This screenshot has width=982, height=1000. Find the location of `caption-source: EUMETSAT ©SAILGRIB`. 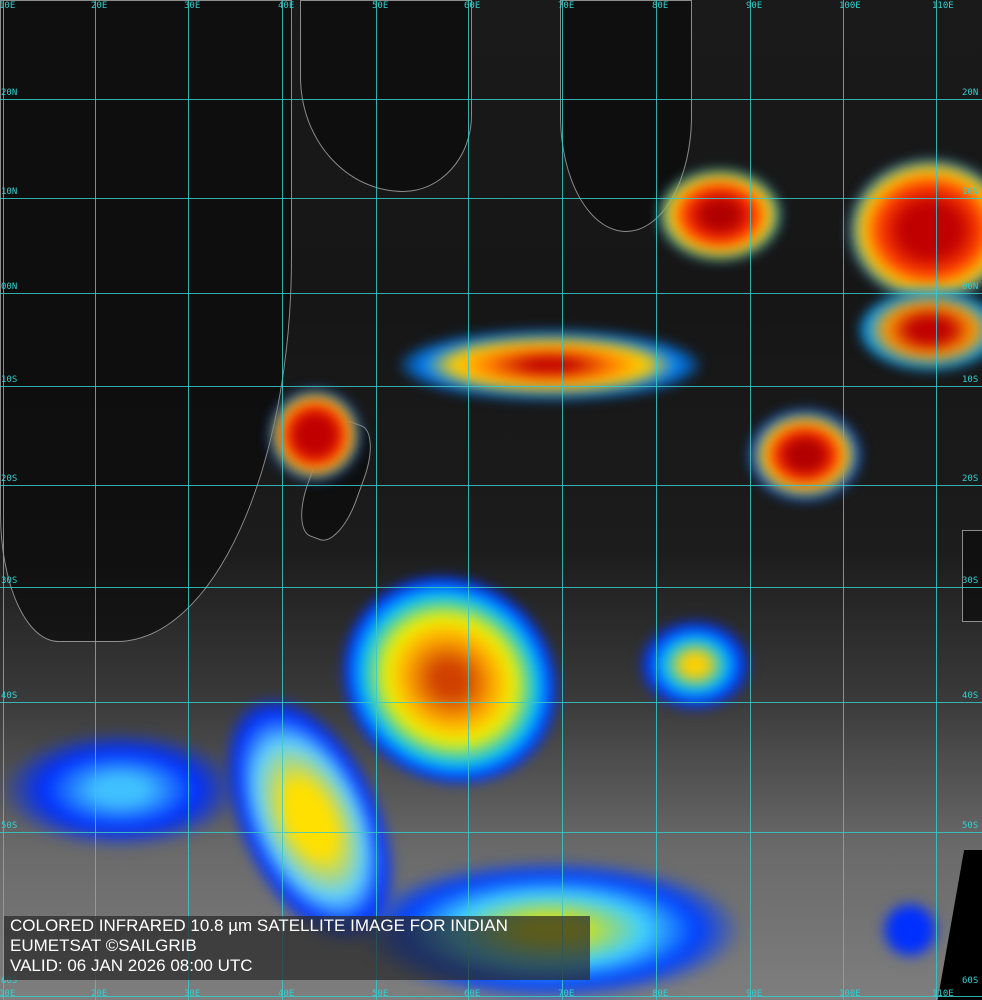

caption-source: EUMETSAT ©SAILGRIB is located at coordinates (103, 945).